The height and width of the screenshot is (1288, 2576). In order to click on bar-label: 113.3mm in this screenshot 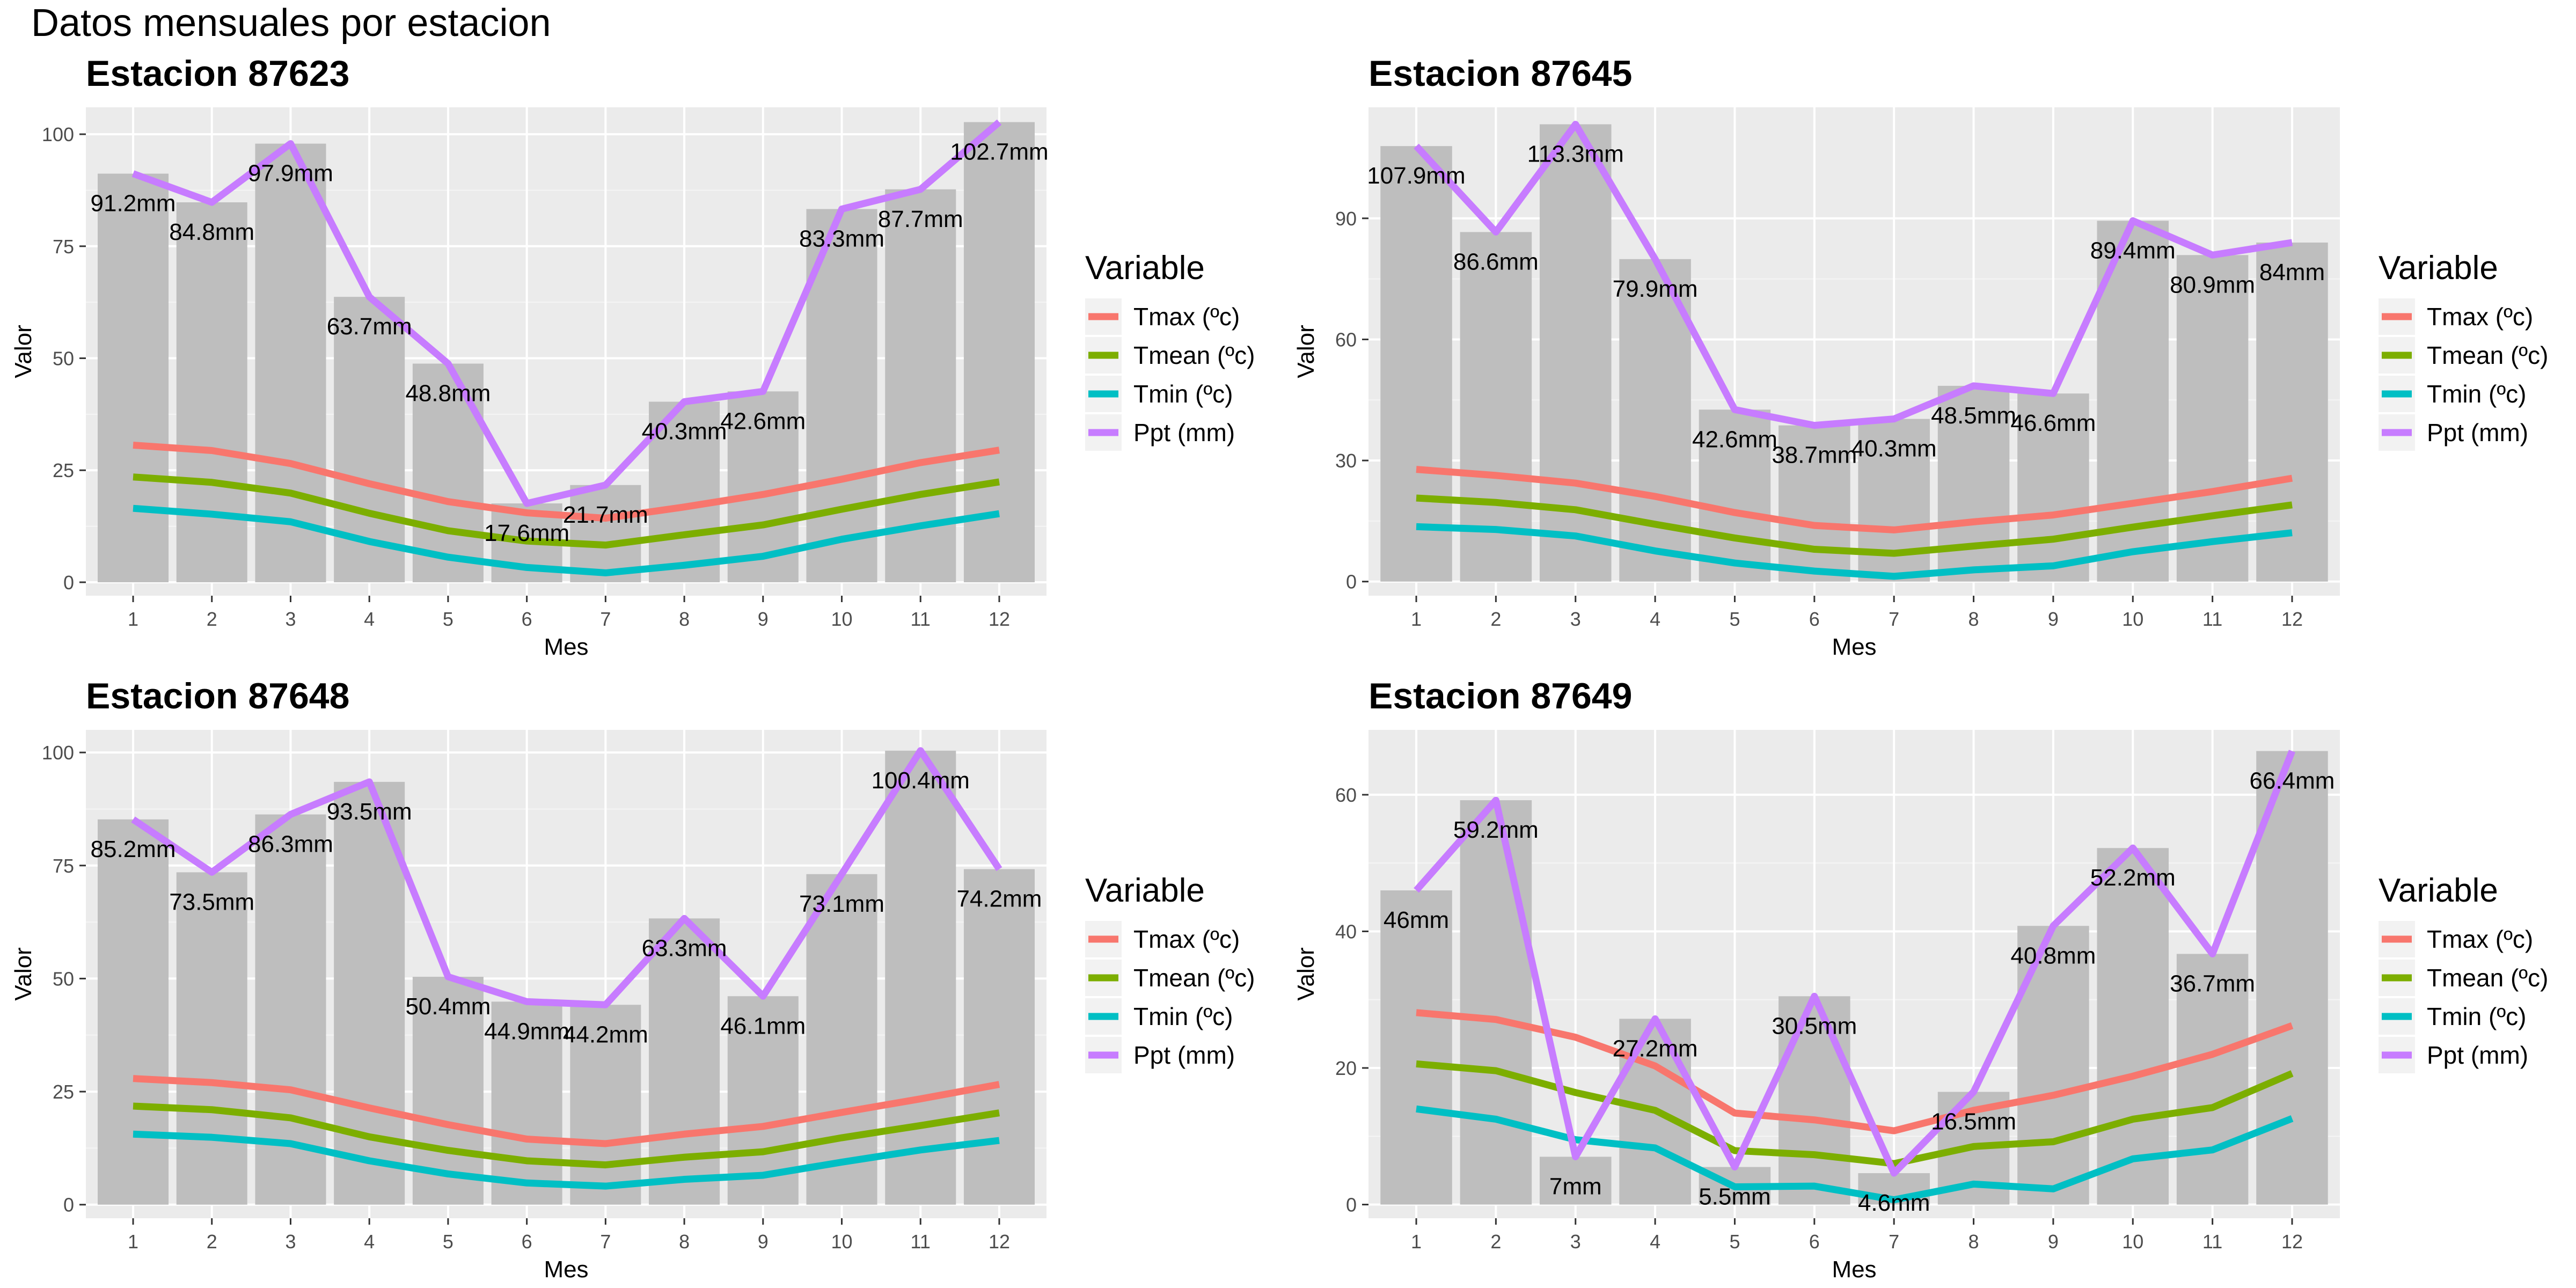, I will do `click(1575, 154)`.